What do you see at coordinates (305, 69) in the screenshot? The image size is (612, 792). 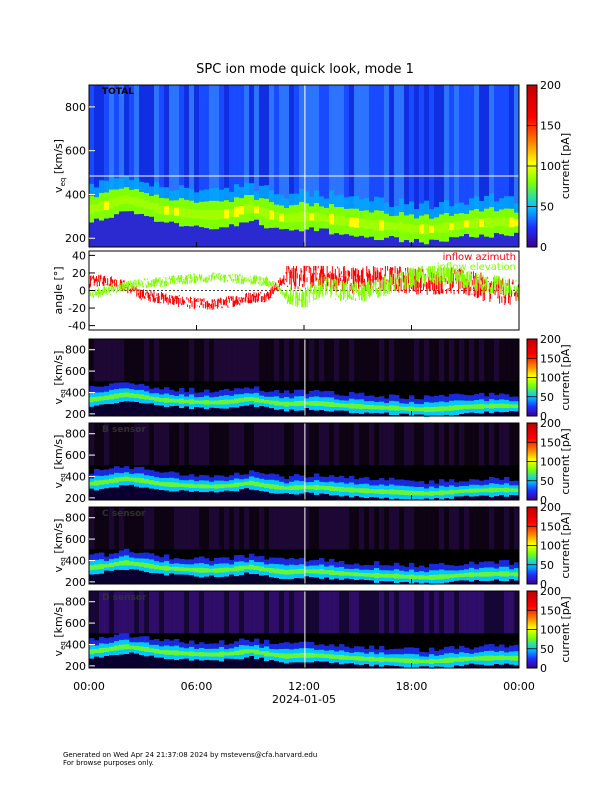 I see `figure-title: SPC ion mode quick look, mode 1` at bounding box center [305, 69].